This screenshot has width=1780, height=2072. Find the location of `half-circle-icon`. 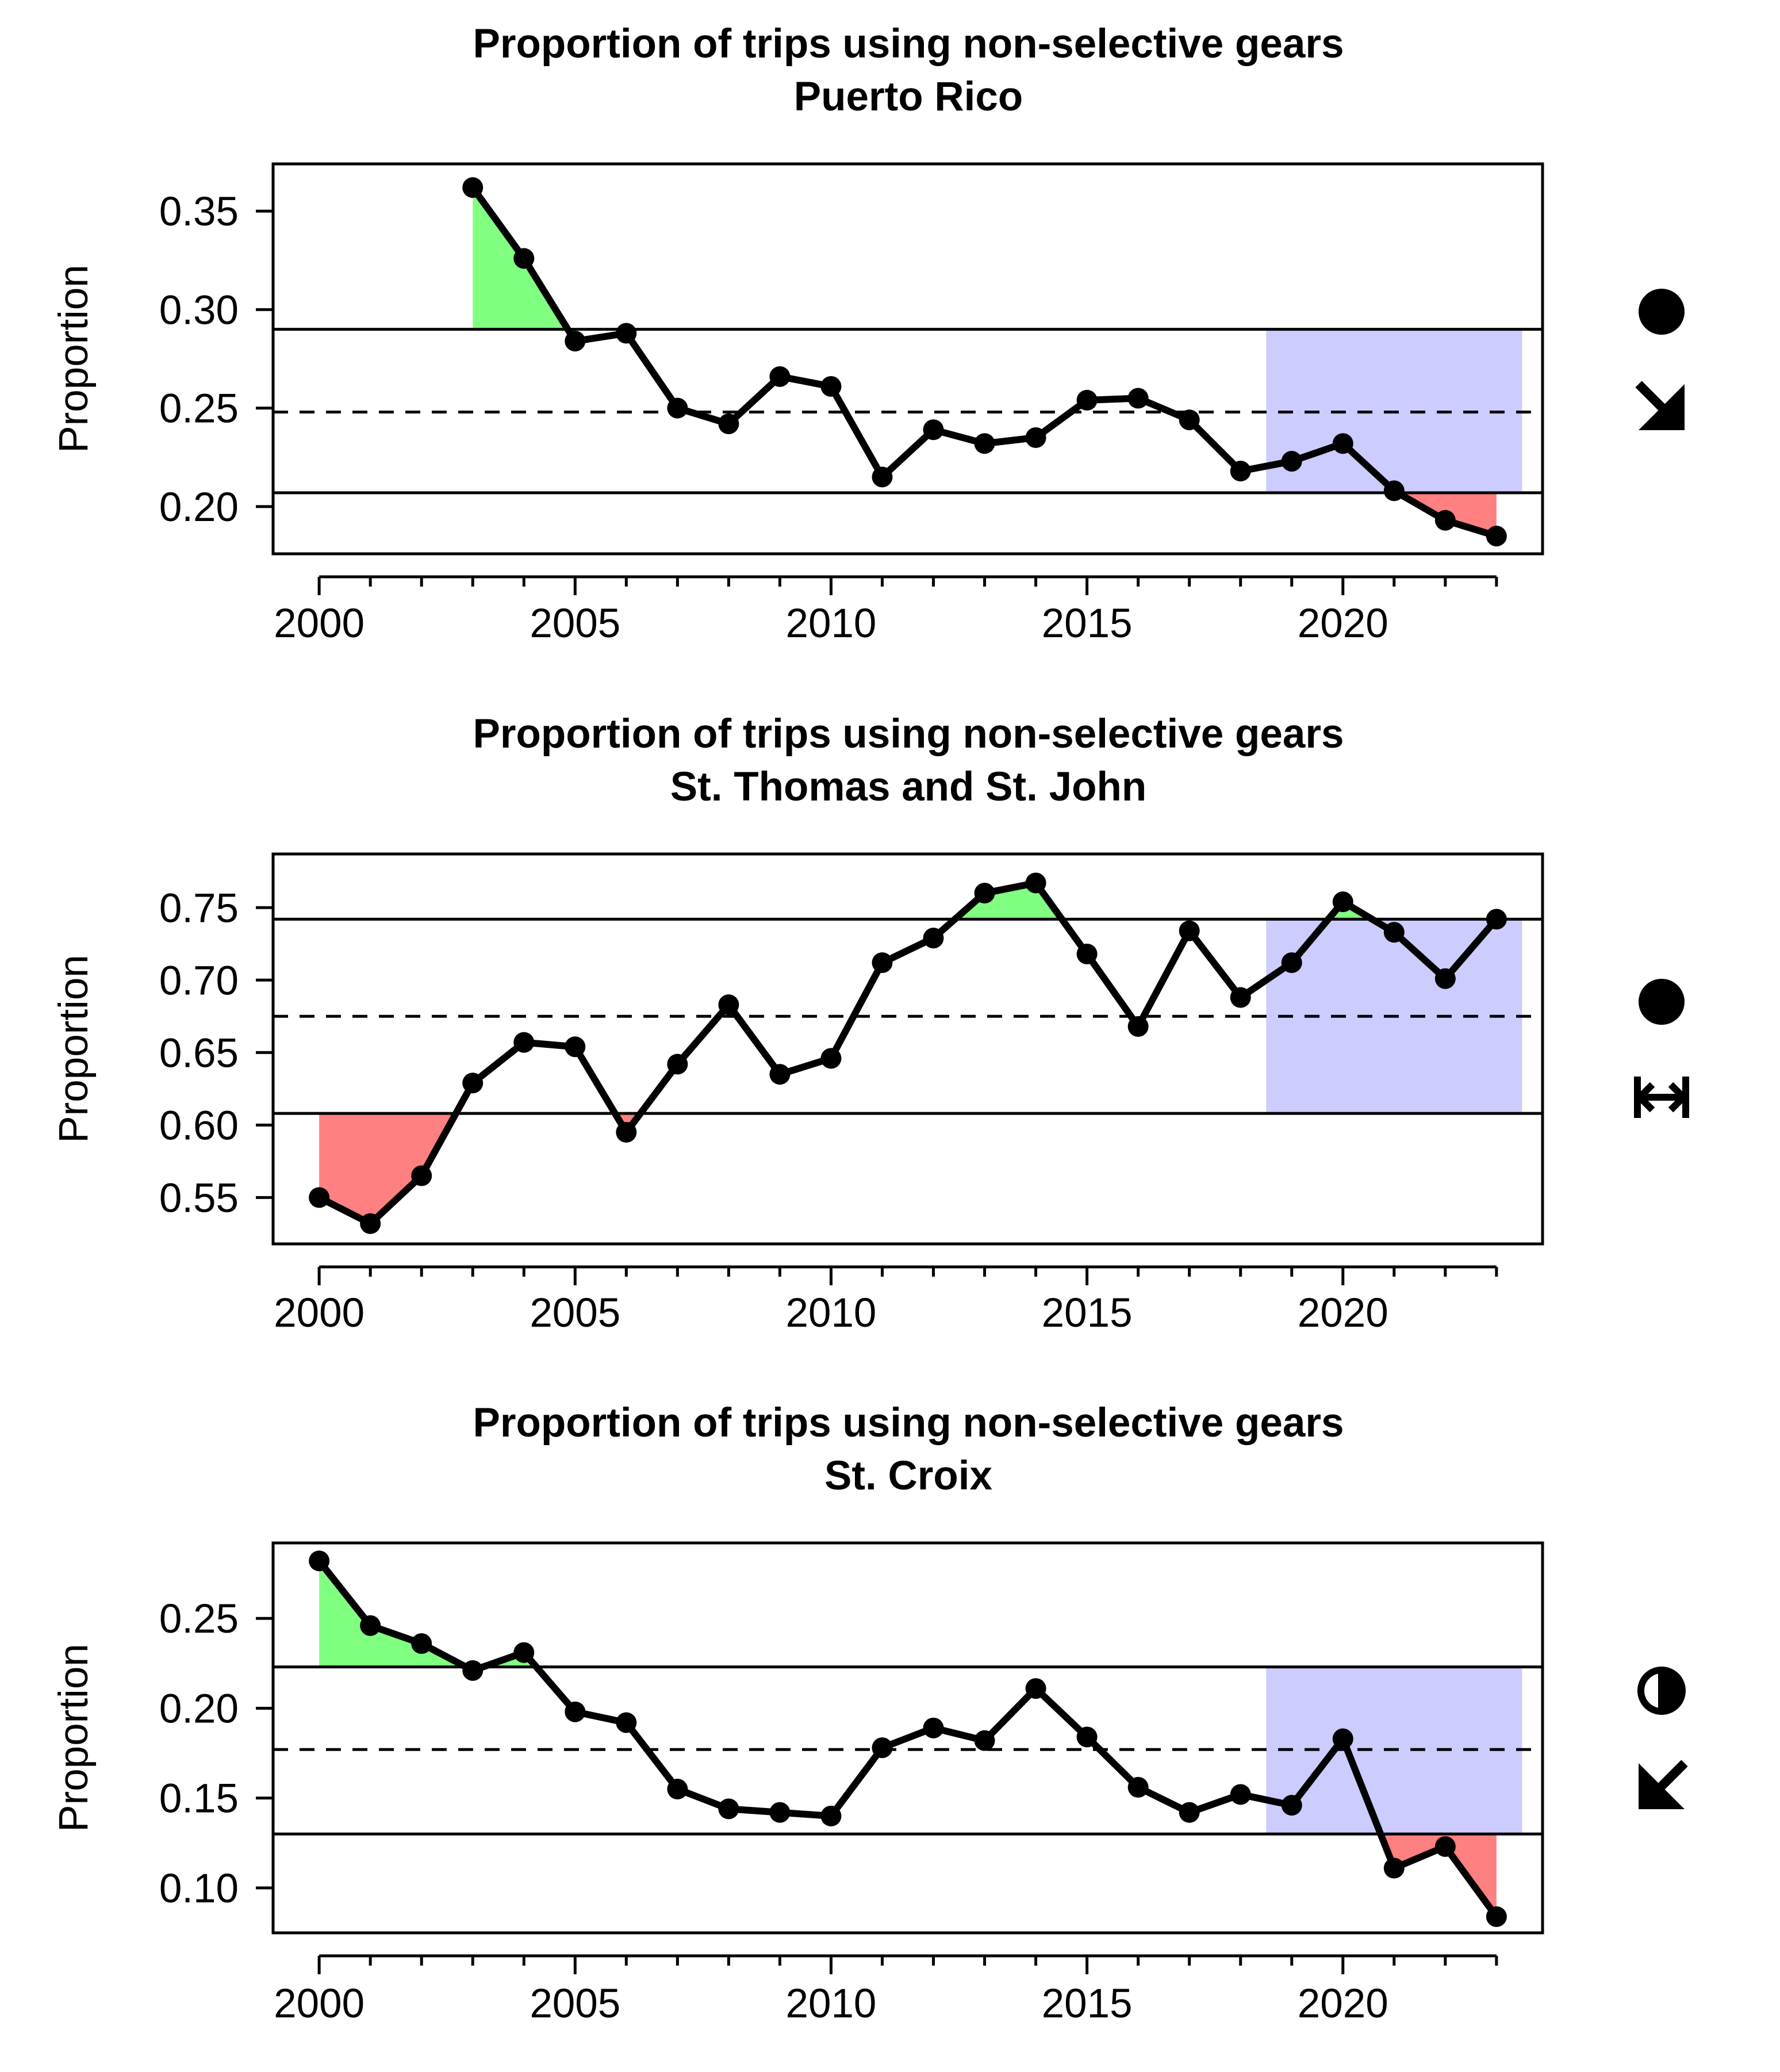

half-circle-icon is located at coordinates (1661, 1691).